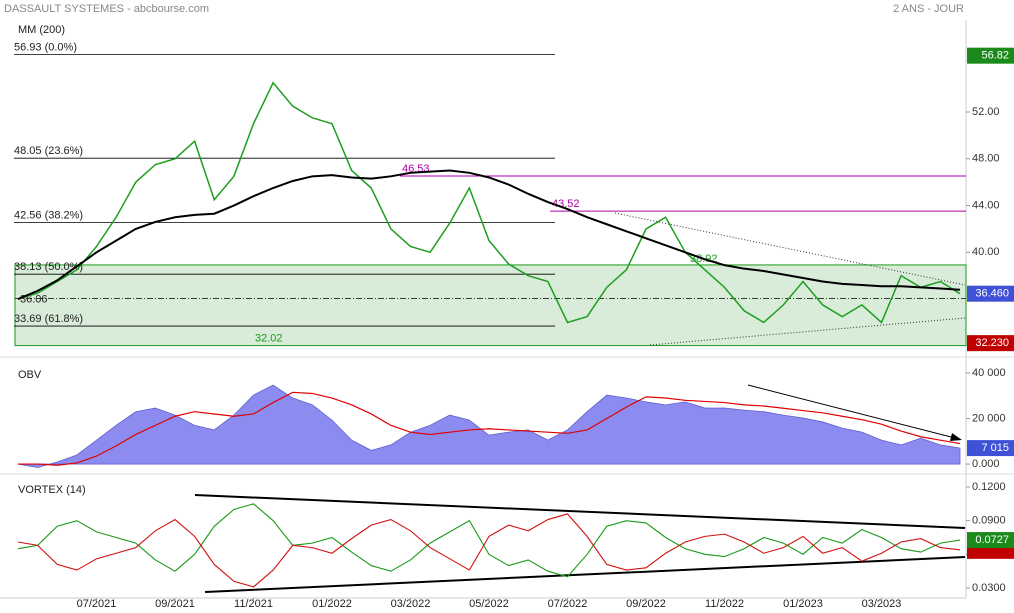 This screenshot has height=613, width=1014. I want to click on high-box, so click(990, 55).